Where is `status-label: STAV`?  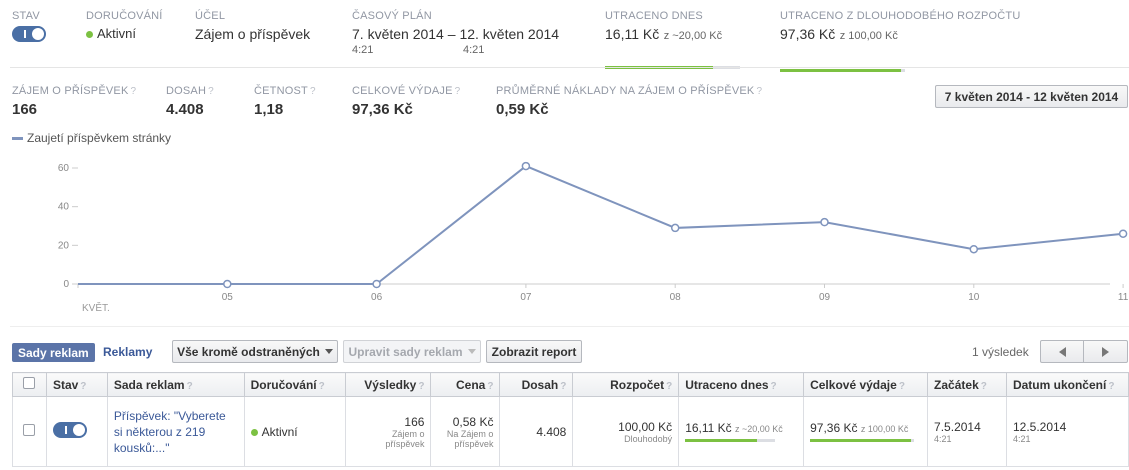
status-label: STAV is located at coordinates (26, 16).